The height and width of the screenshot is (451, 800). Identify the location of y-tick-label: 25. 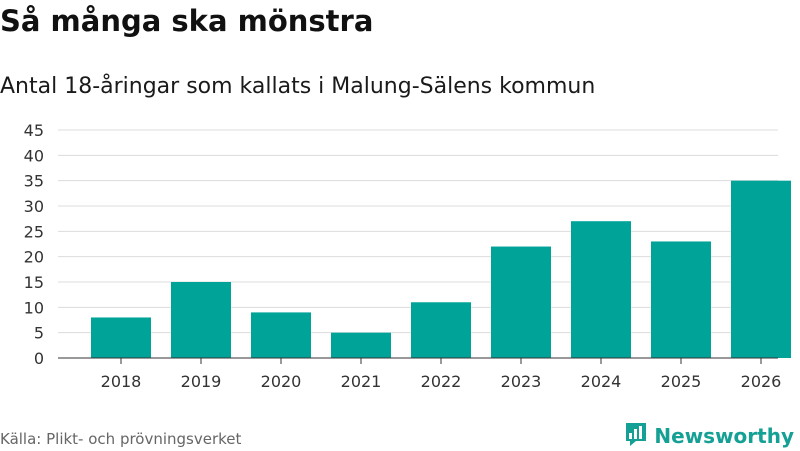
(34, 231).